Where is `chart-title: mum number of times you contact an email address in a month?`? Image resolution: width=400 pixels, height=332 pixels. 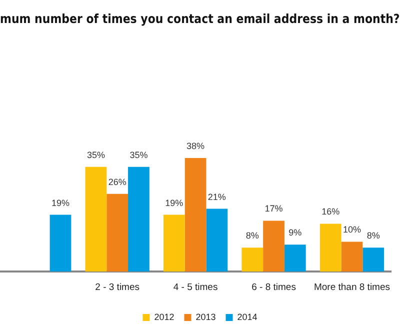 chart-title: mum number of times you contact an email address in a month? is located at coordinates (200, 18).